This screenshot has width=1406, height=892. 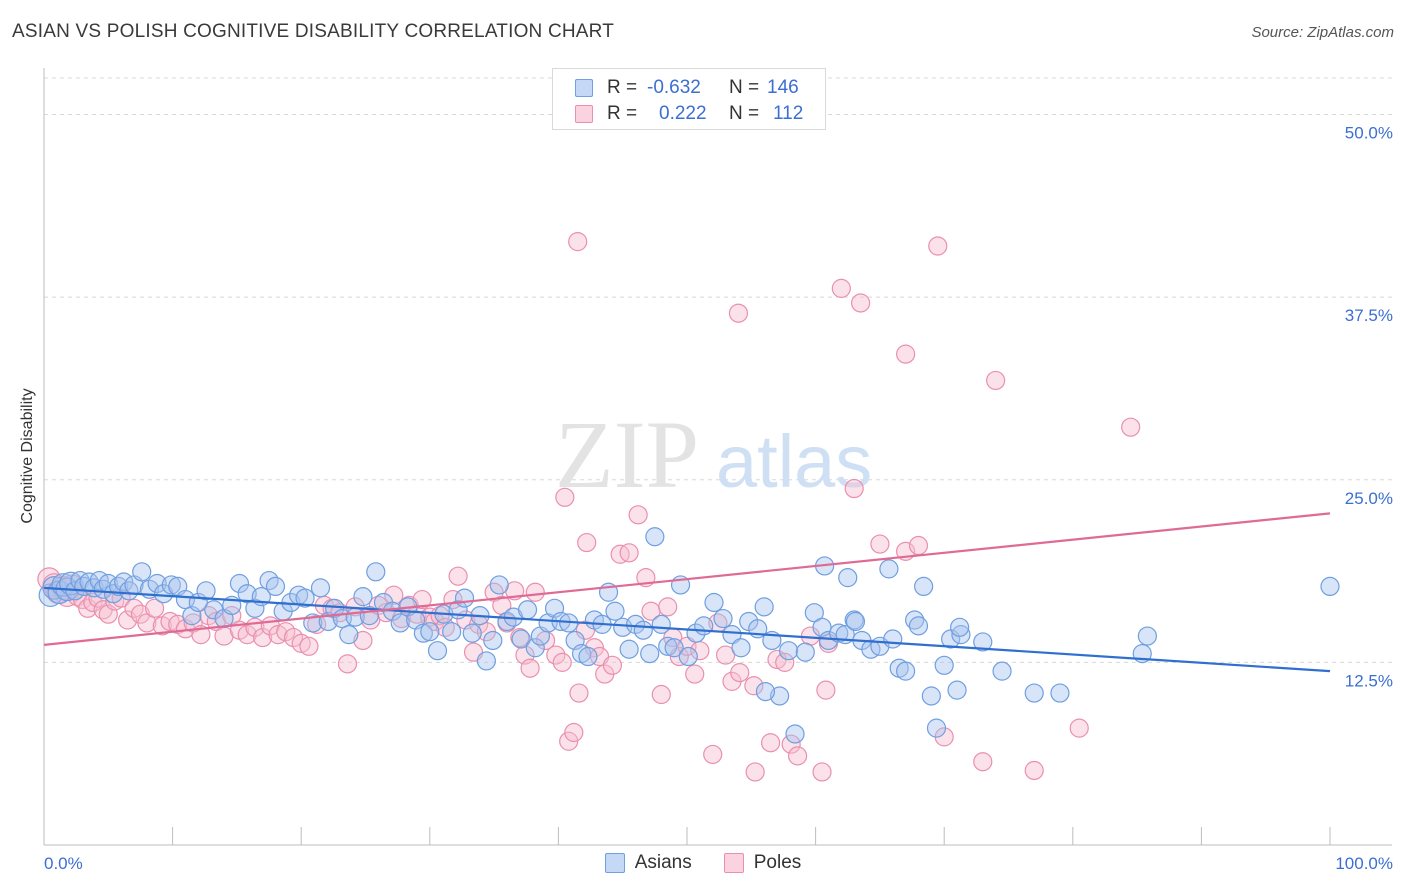 I want to click on y-tick-label: 37.5%, so click(x=1369, y=315).